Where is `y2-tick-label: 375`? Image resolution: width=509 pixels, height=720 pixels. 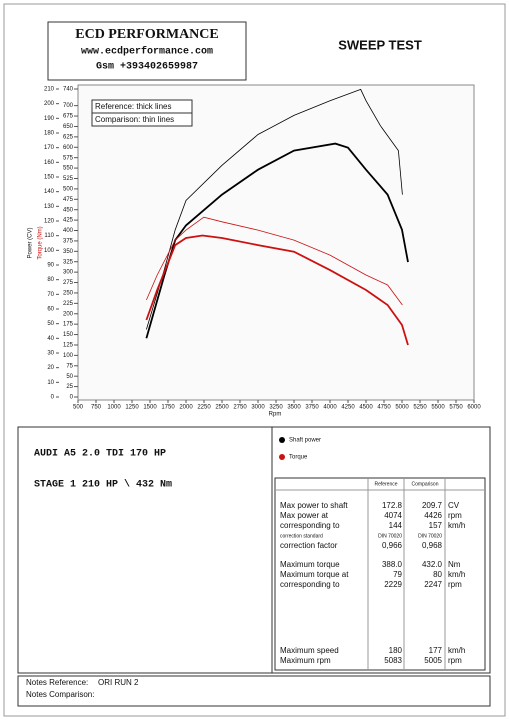
y2-tick-label: 375 is located at coordinates (68, 241).